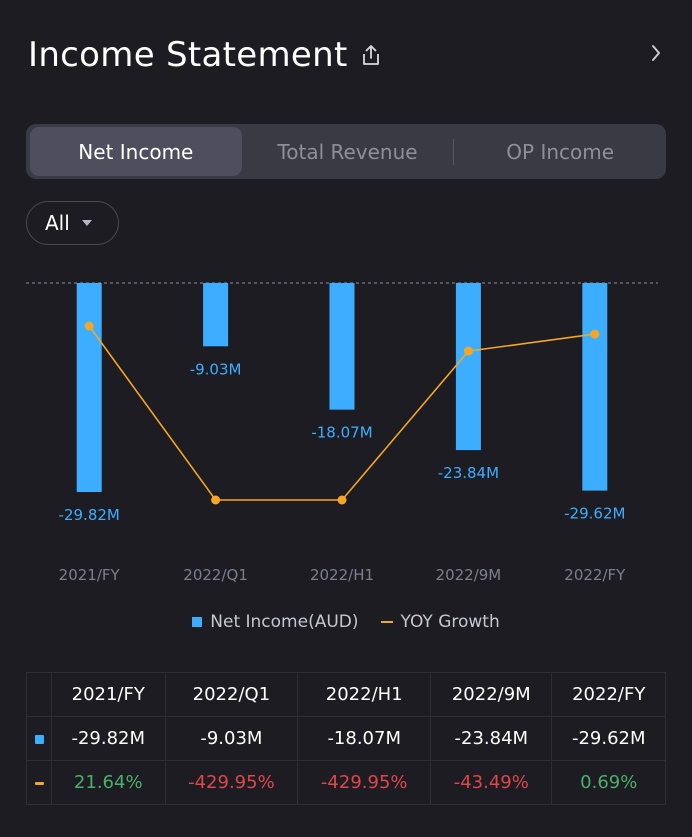 This screenshot has width=692, height=837. I want to click on x-tick-label: 2022/FY, so click(595, 575).